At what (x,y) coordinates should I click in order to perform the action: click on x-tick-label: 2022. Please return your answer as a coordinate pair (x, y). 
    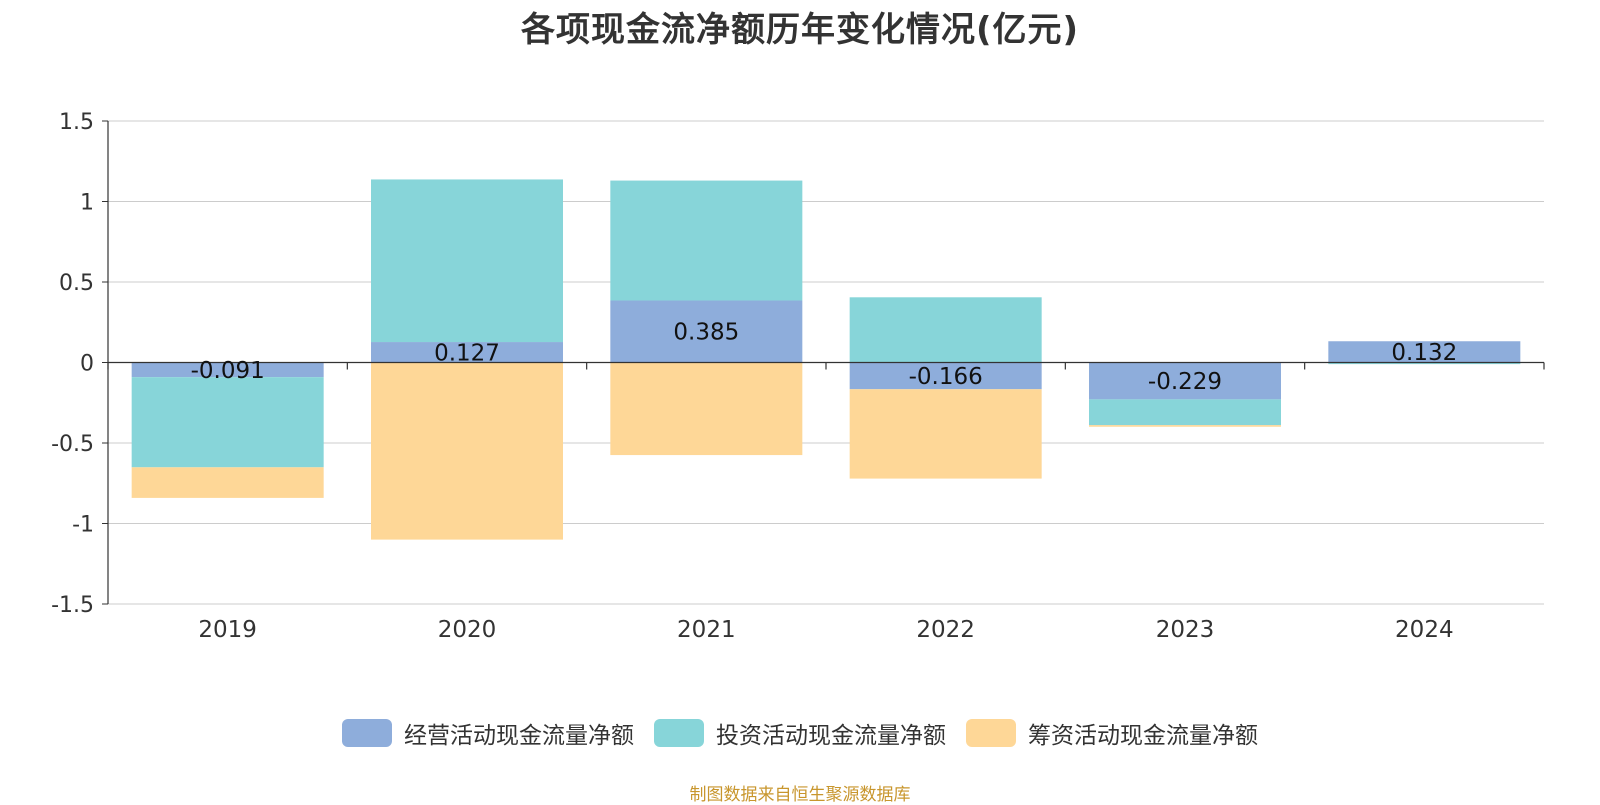
    Looking at the image, I should click on (945, 630).